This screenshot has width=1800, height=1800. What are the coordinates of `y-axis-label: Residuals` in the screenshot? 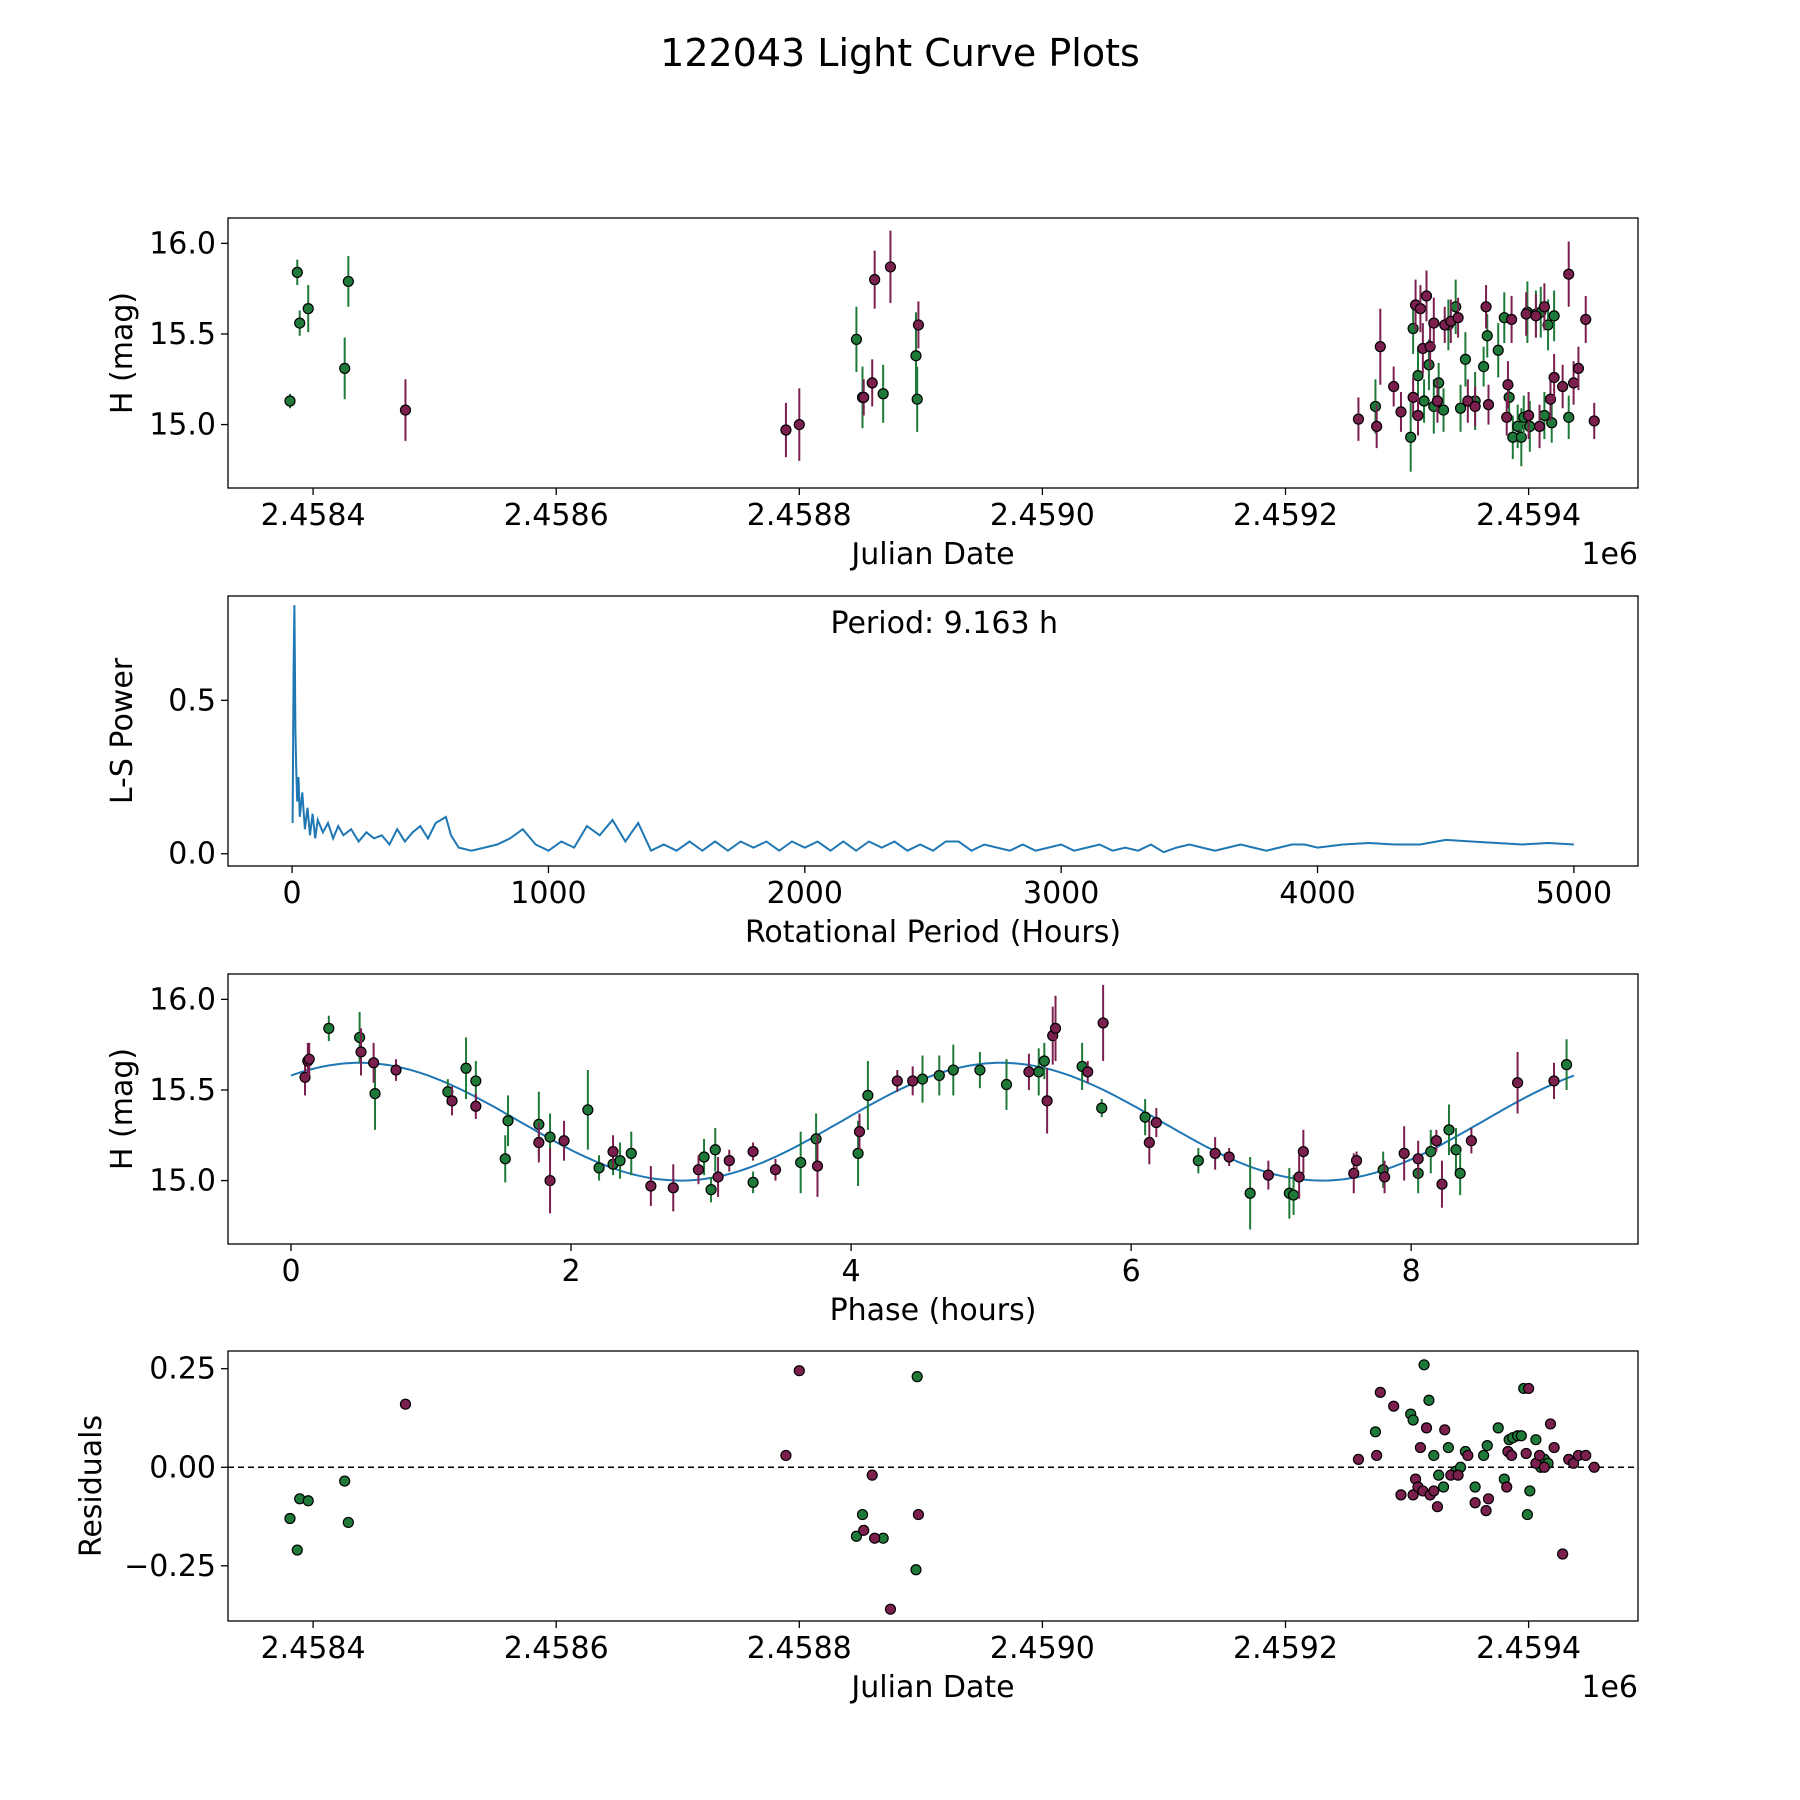 It's located at (91, 1486).